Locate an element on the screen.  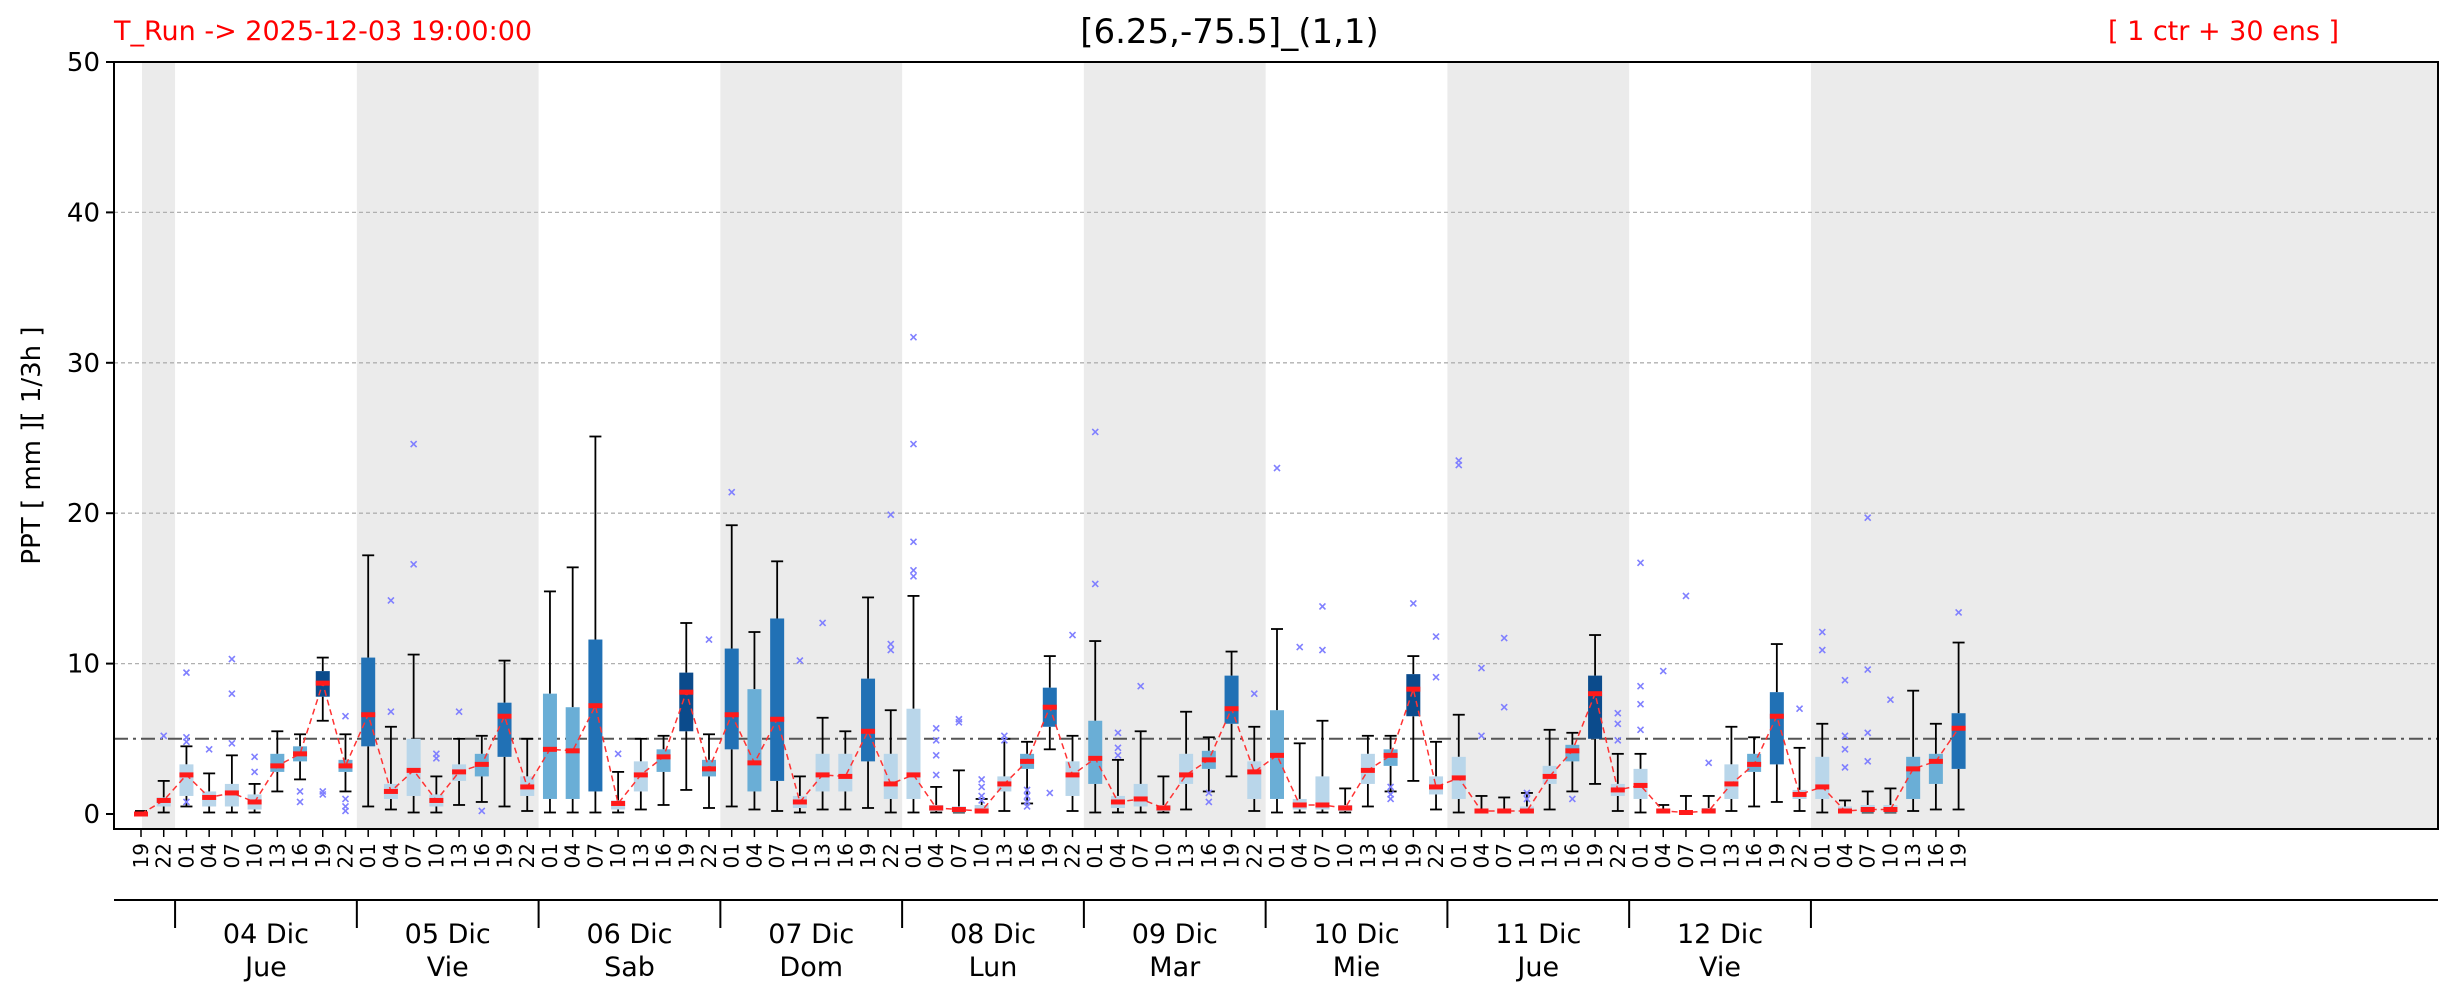
day-date-label: 10 Dic is located at coordinates (1356, 934).